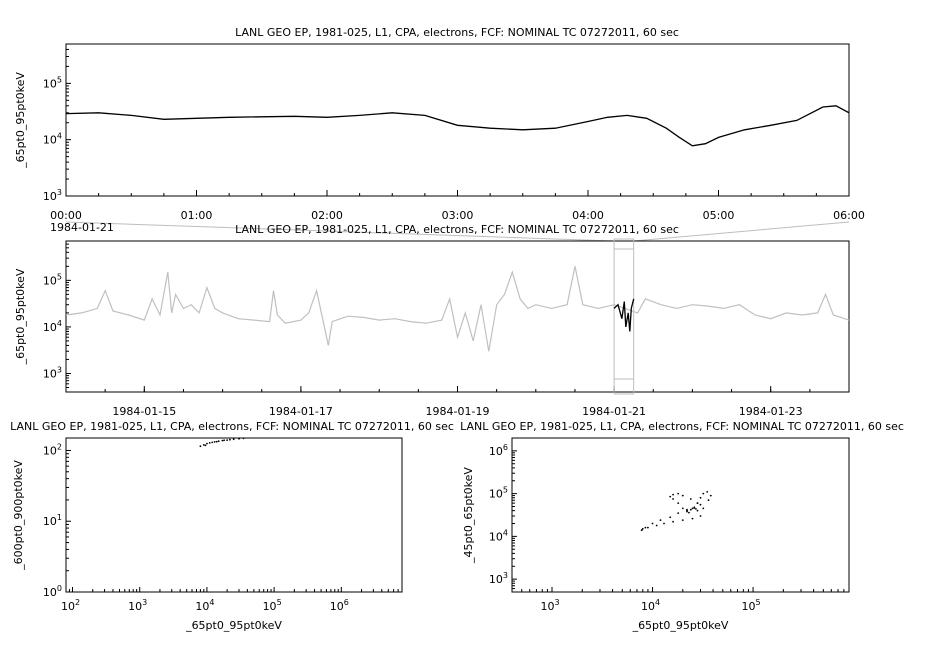  Describe the element at coordinates (52, 326) in the screenshot. I see `y-tick-label-middle: 10⁴` at that location.